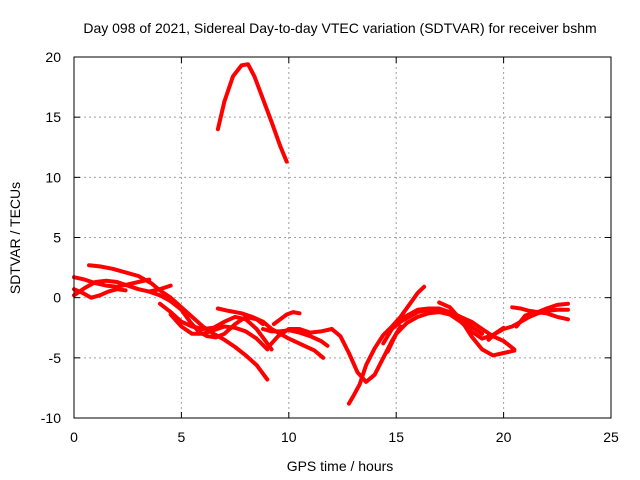 This screenshot has width=640, height=480. I want to click on y-tick-label: 20, so click(53, 57).